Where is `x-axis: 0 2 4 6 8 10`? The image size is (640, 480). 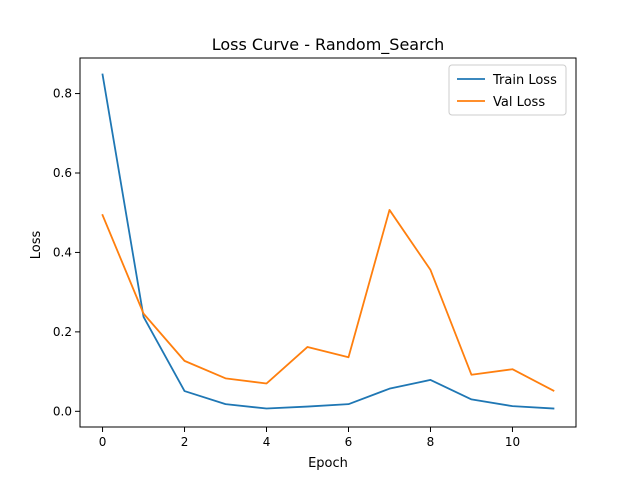 x-axis: 0 2 4 6 8 10 is located at coordinates (309, 438).